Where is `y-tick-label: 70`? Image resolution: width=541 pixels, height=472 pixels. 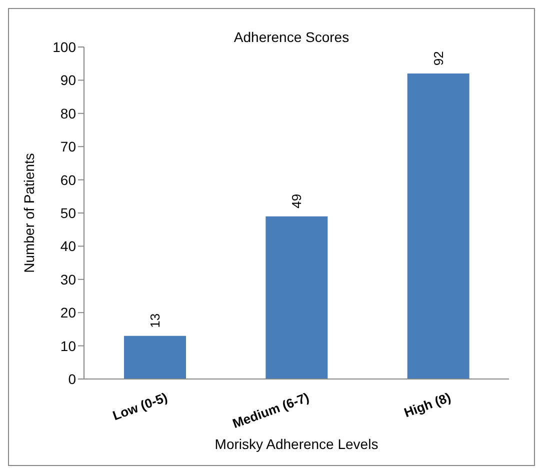
y-tick-label: 70 is located at coordinates (68, 146).